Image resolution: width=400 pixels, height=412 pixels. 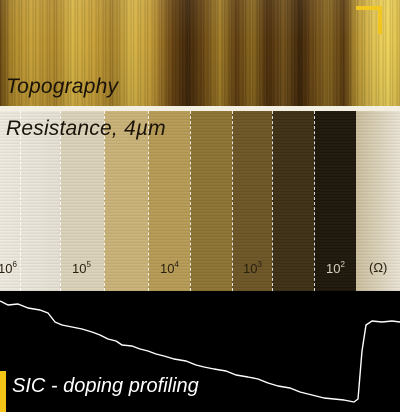 I want to click on decade-label: 105, so click(x=81, y=268).